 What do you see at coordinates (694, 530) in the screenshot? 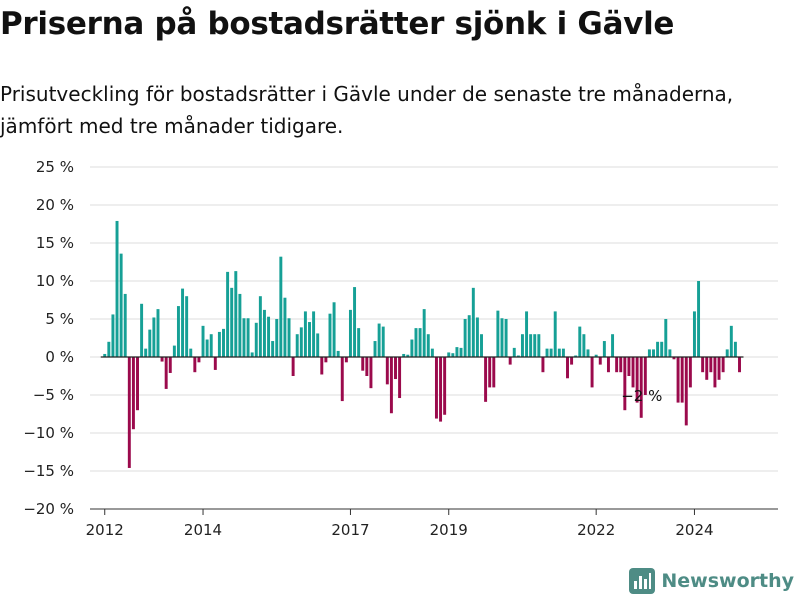
I see `x-tick-label: 2024` at bounding box center [694, 530].